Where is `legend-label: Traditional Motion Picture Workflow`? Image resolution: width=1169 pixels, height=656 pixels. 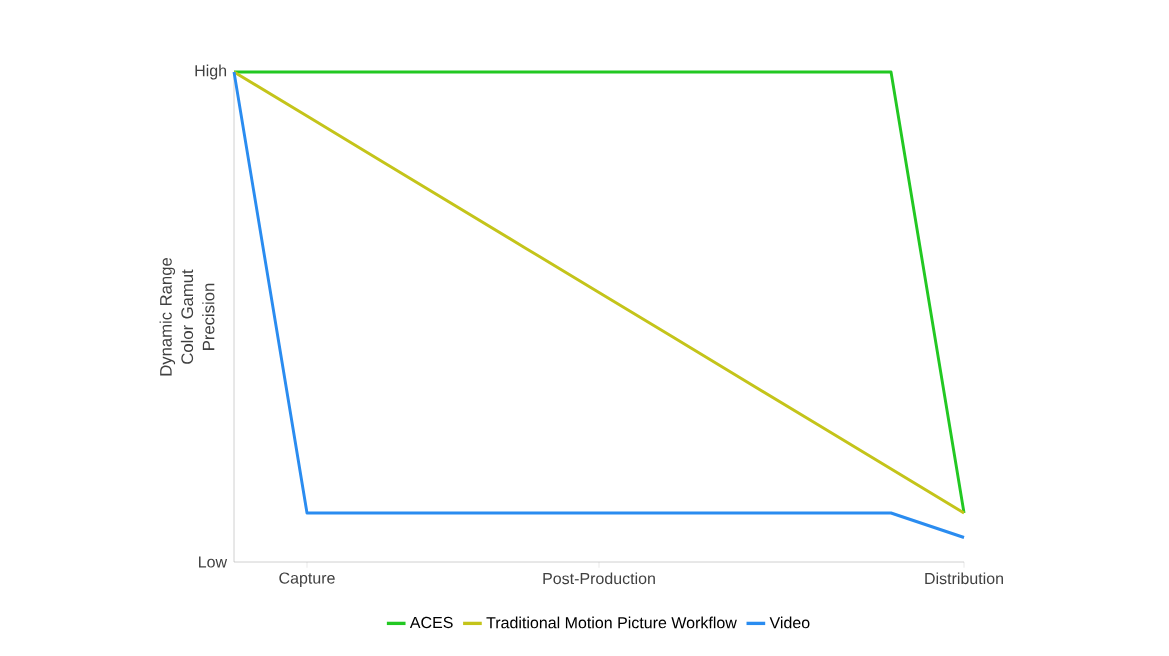
legend-label: Traditional Motion Picture Workflow is located at coordinates (611, 622).